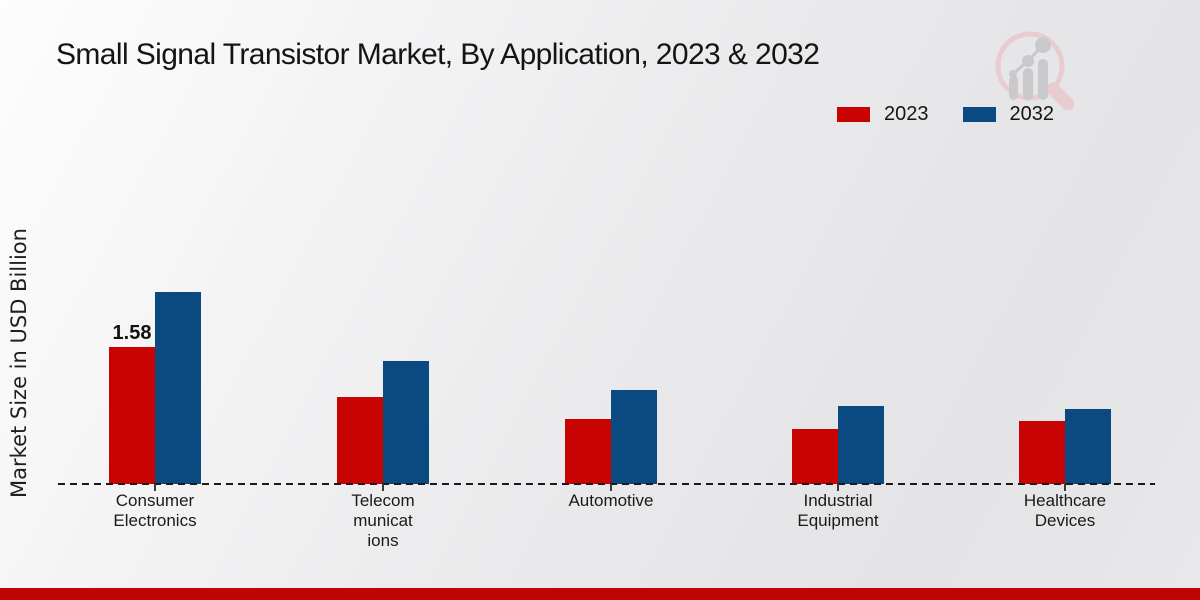  What do you see at coordinates (132, 415) in the screenshot?
I see `bar-2023-consumer-electronics` at bounding box center [132, 415].